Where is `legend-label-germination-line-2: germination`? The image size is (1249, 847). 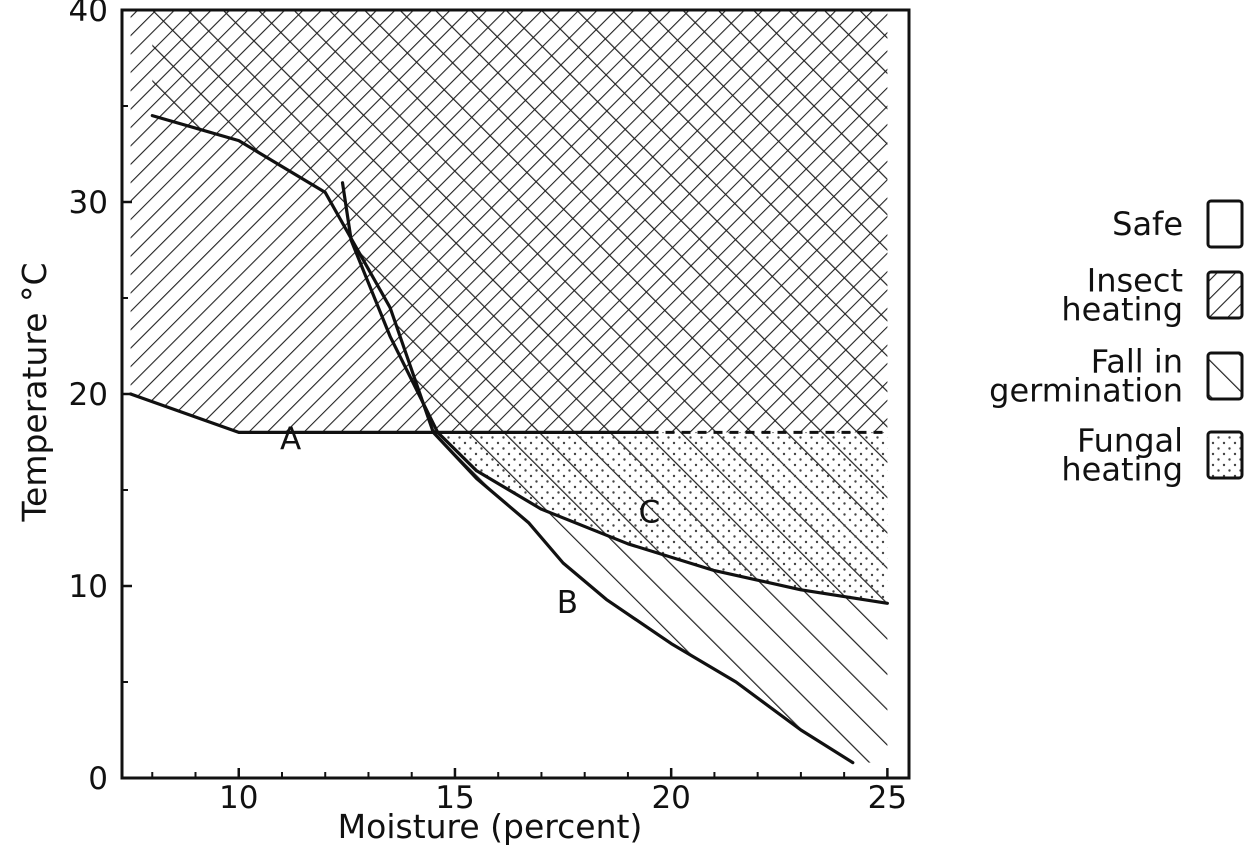 legend-label-germination-line-2: germination is located at coordinates (1086, 391).